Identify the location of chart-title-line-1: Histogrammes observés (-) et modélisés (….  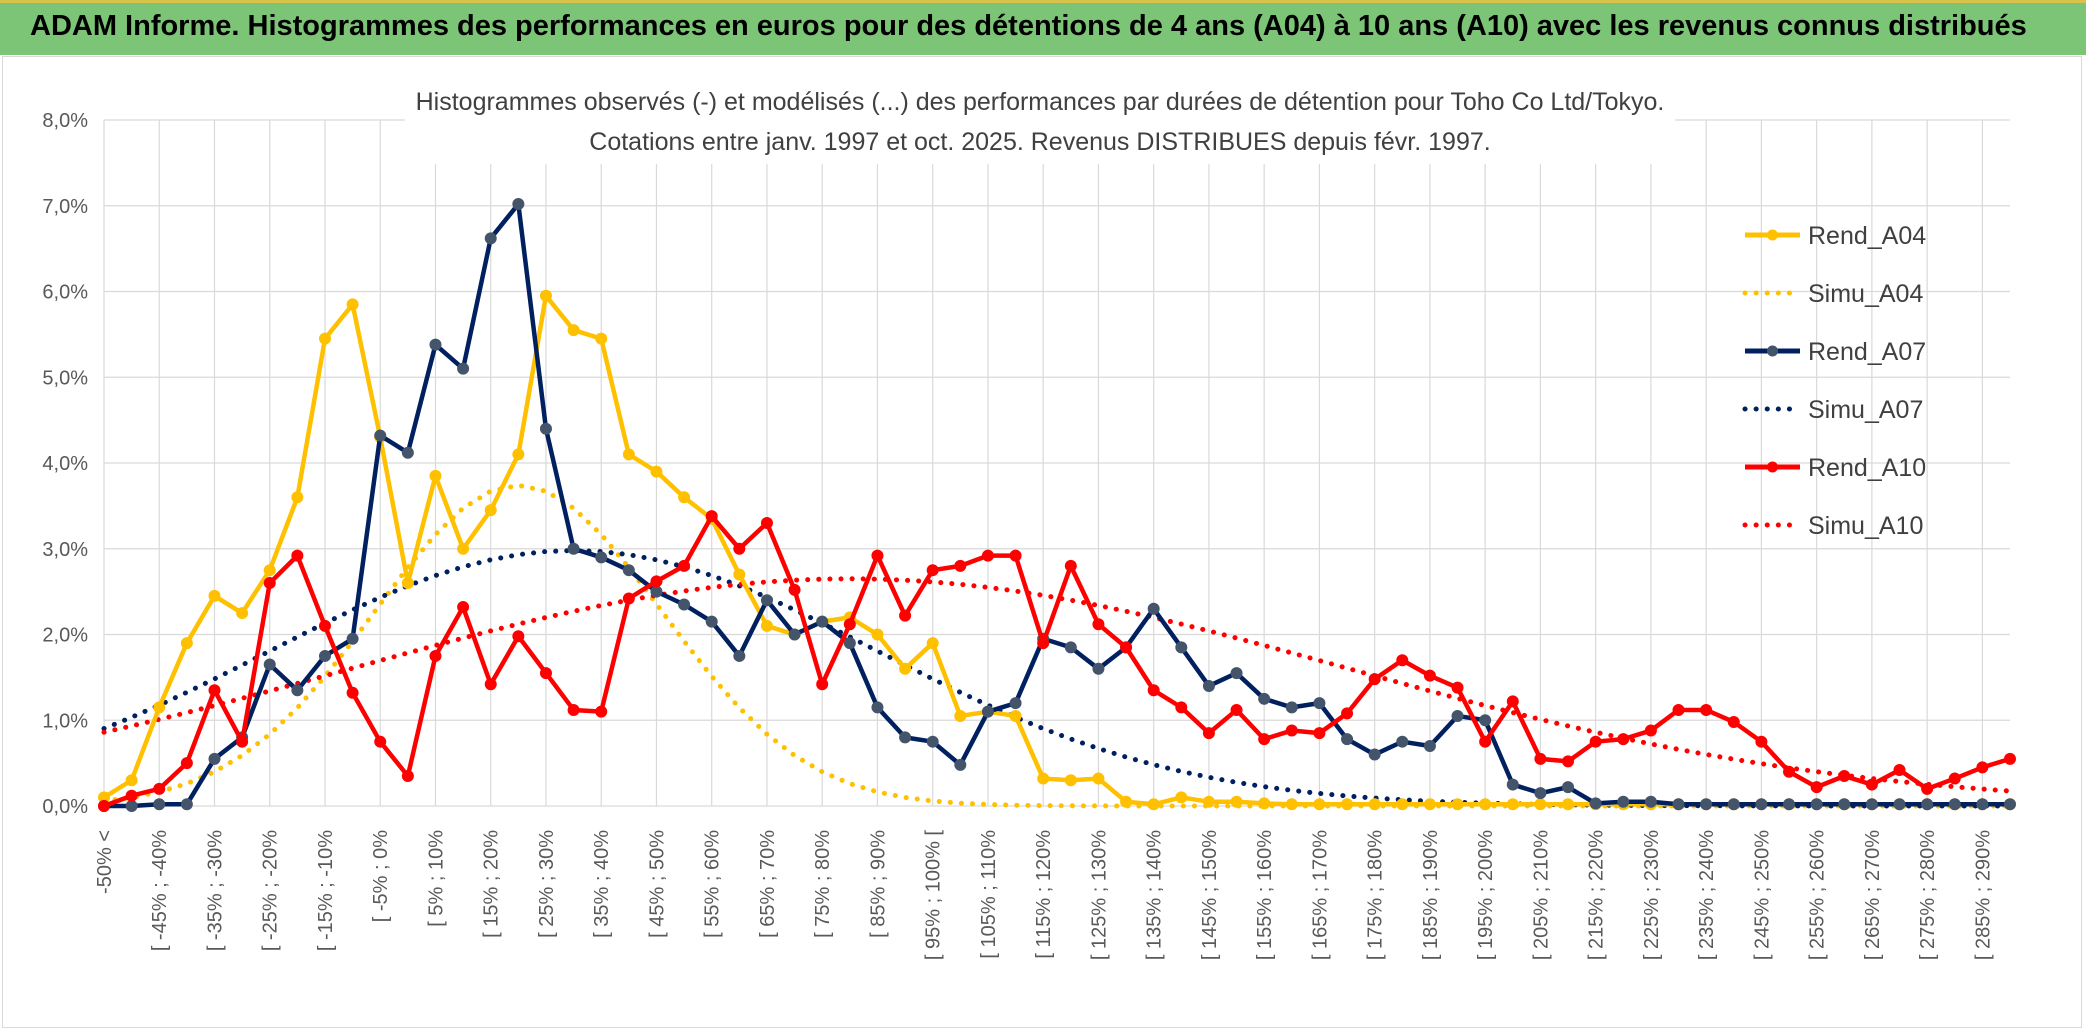
(1040, 102).